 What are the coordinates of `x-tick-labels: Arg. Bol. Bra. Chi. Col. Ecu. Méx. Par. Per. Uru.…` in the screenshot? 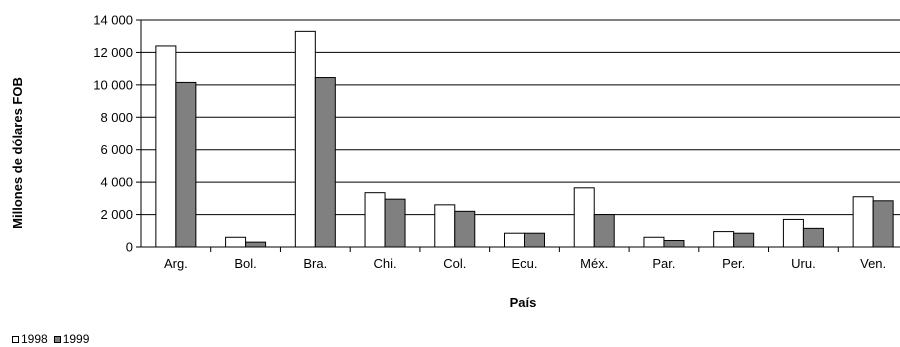 It's located at (525, 259).